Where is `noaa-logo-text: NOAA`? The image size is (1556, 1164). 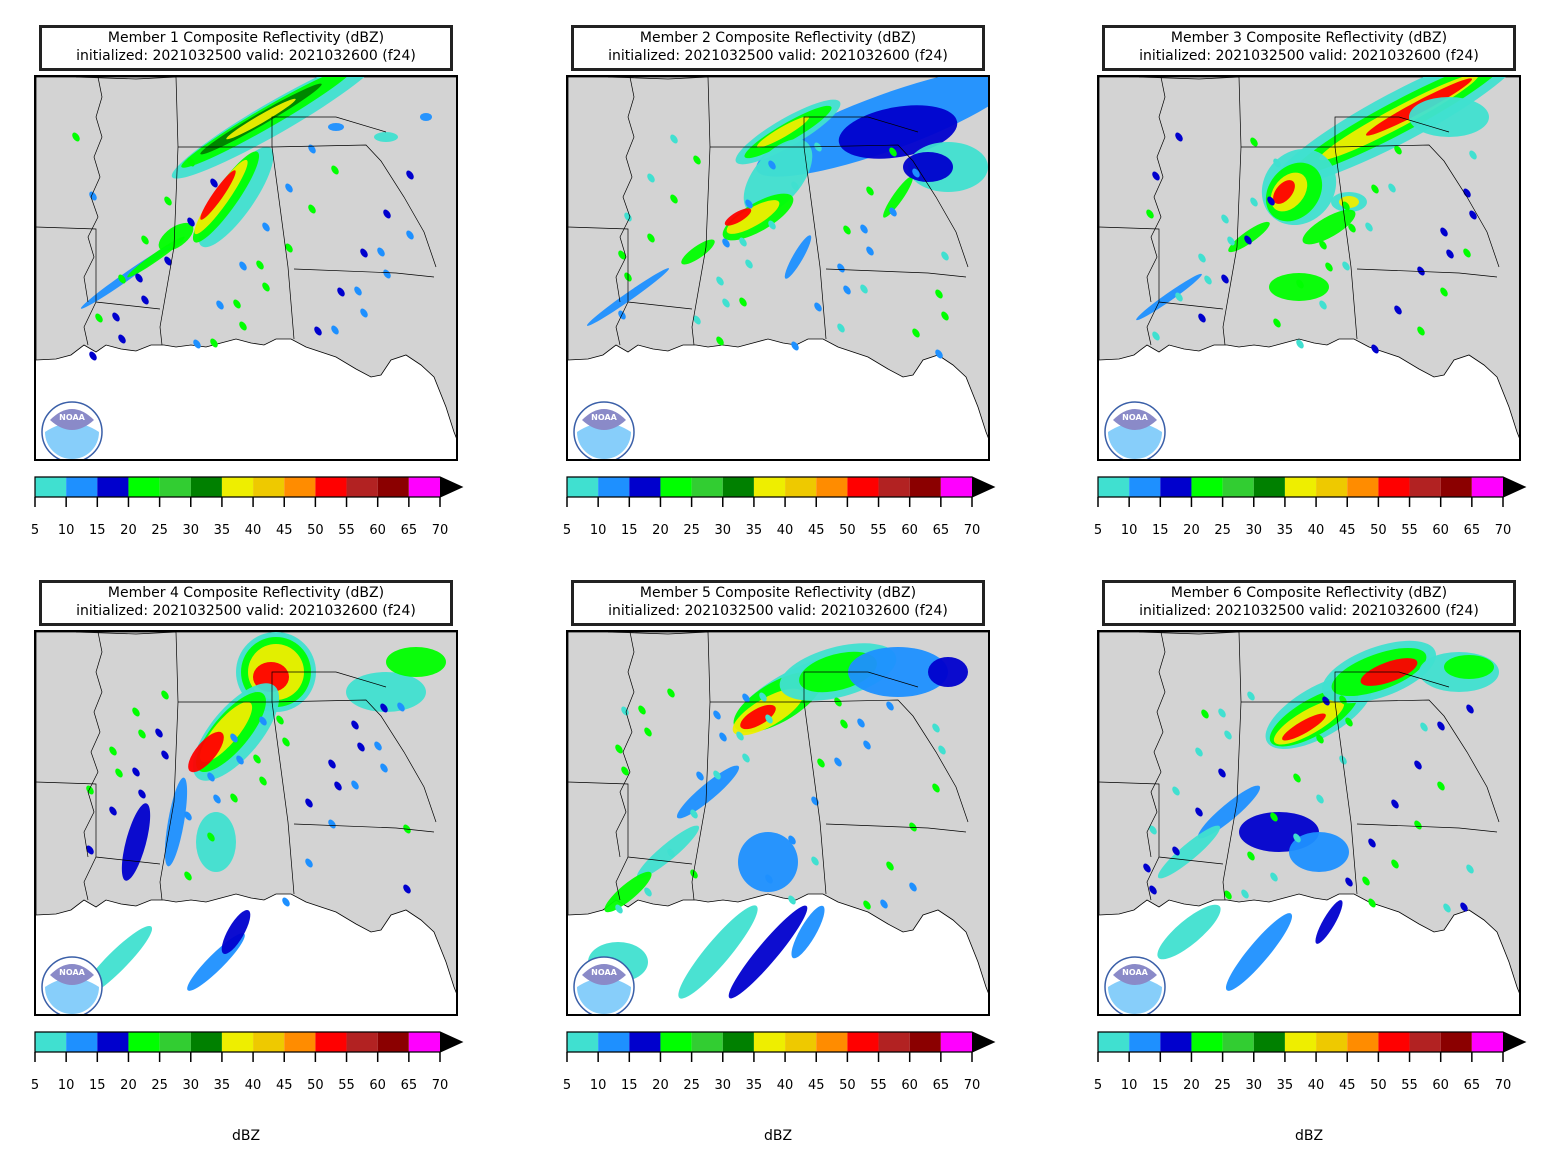 noaa-logo-text: NOAA is located at coordinates (604, 972).